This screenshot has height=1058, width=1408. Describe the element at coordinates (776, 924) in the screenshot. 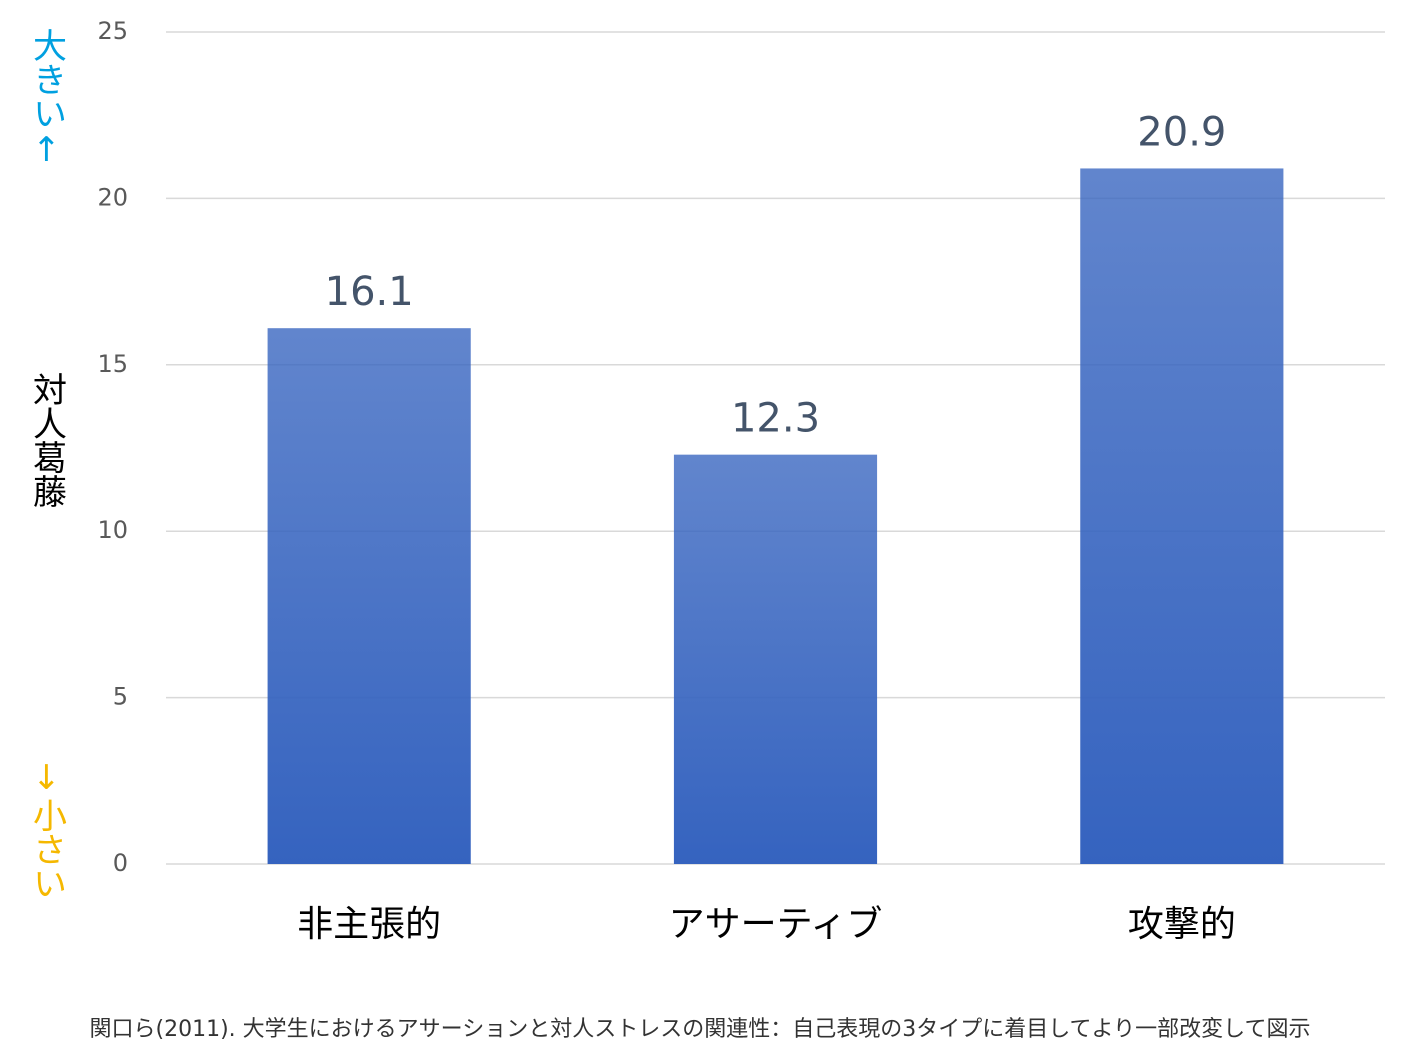

I see `x-tick-label: アサーティブ` at that location.